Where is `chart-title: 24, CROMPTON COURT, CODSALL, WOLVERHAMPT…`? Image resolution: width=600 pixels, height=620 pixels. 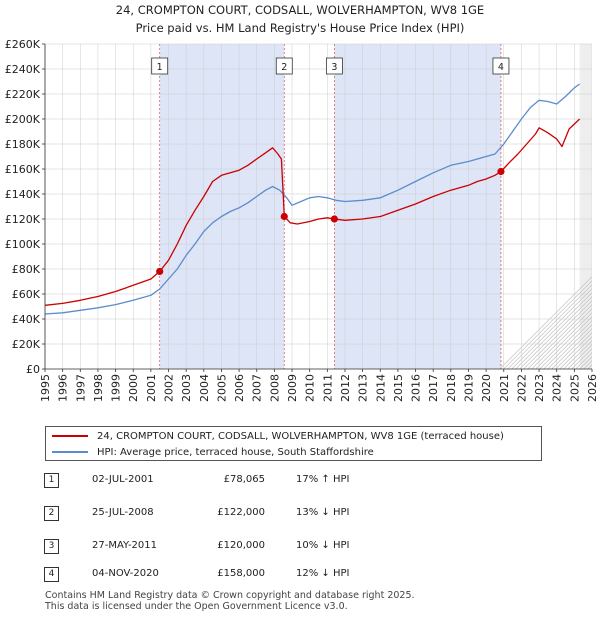 chart-title: 24, CROMPTON COURT, CODSALL, WOLVERHAMPT… is located at coordinates (300, 10).